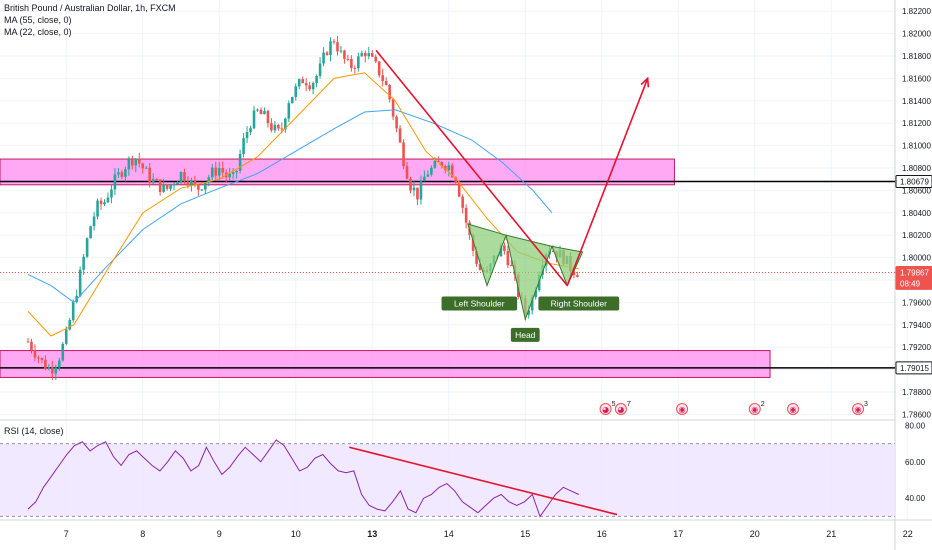 The image size is (932, 550). What do you see at coordinates (916, 101) in the screenshot?
I see `price-tick-label: 1.81400` at bounding box center [916, 101].